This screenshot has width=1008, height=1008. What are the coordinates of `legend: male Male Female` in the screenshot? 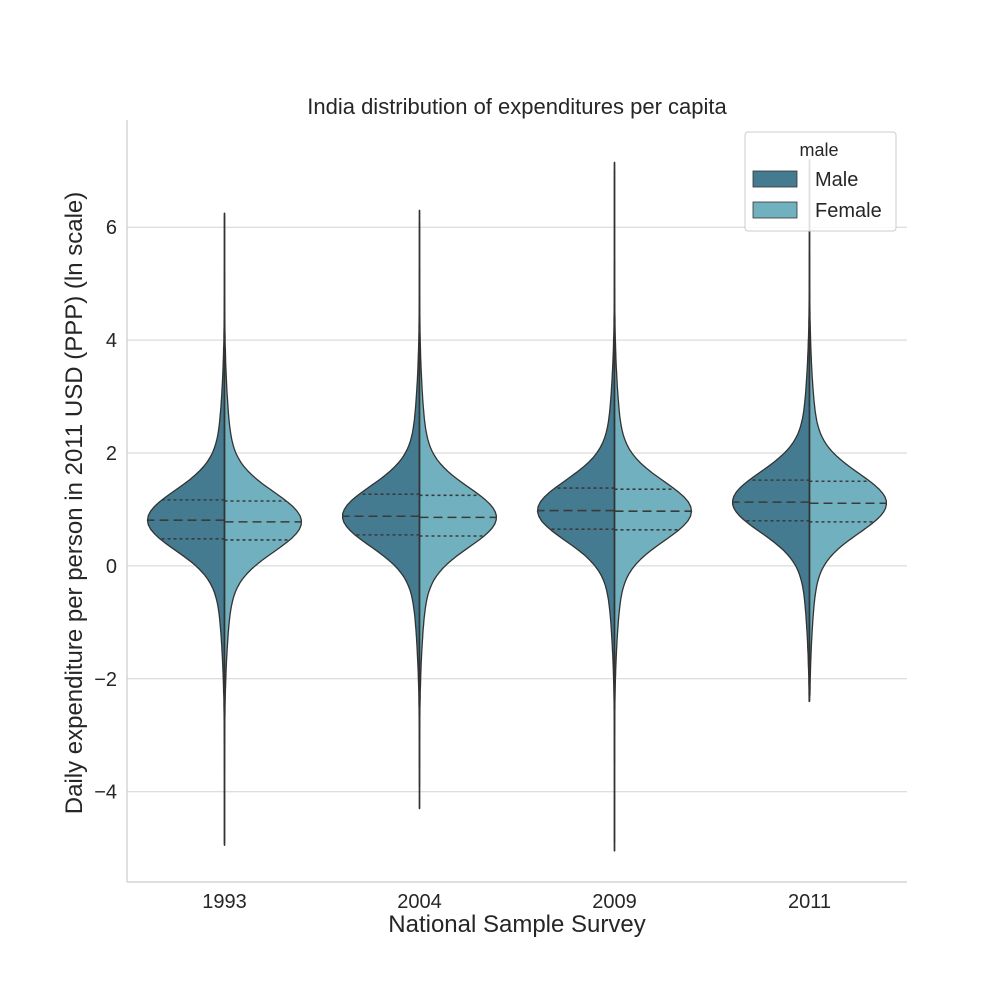 It's located at (820, 181).